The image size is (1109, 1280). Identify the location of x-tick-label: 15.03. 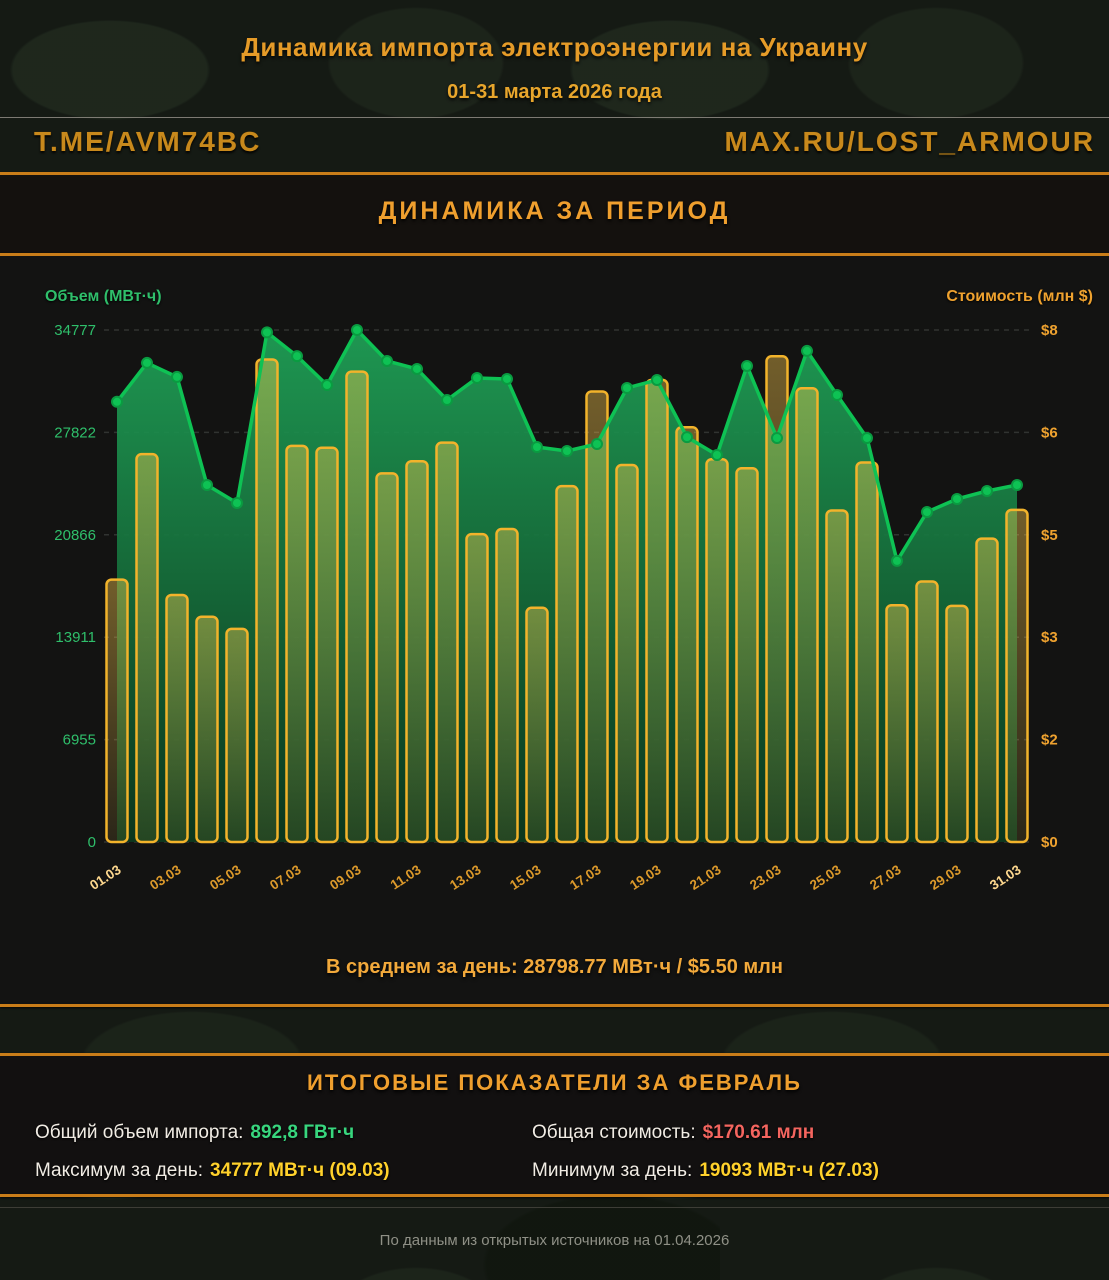
(525, 877).